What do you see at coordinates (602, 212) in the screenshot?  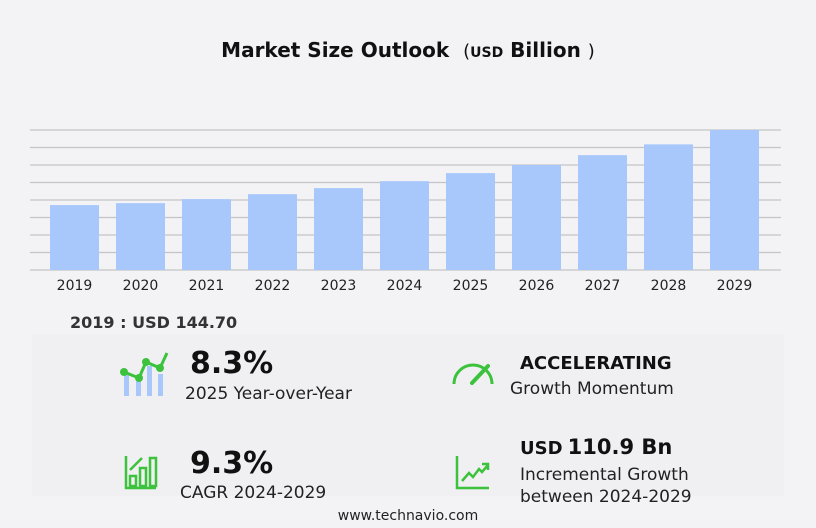 I see `bar-2027` at bounding box center [602, 212].